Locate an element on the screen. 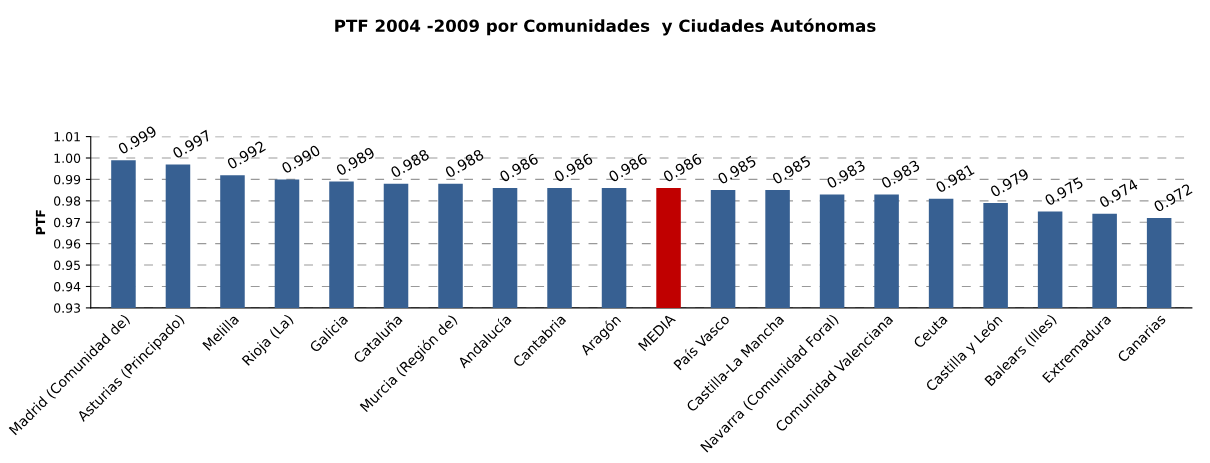 The image size is (1210, 463). y-tick-label: 0.99 is located at coordinates (67, 179).